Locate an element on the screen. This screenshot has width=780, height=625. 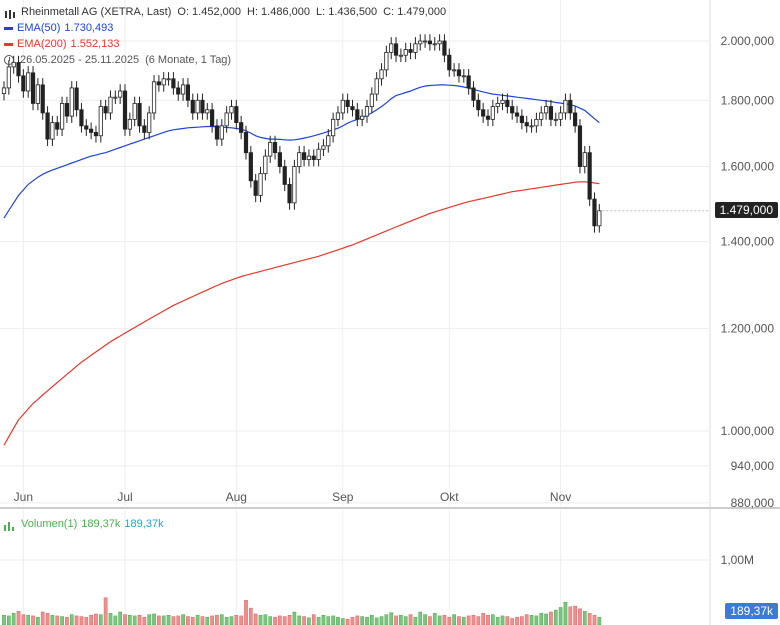
candlestick-icon is located at coordinates (9, 13).